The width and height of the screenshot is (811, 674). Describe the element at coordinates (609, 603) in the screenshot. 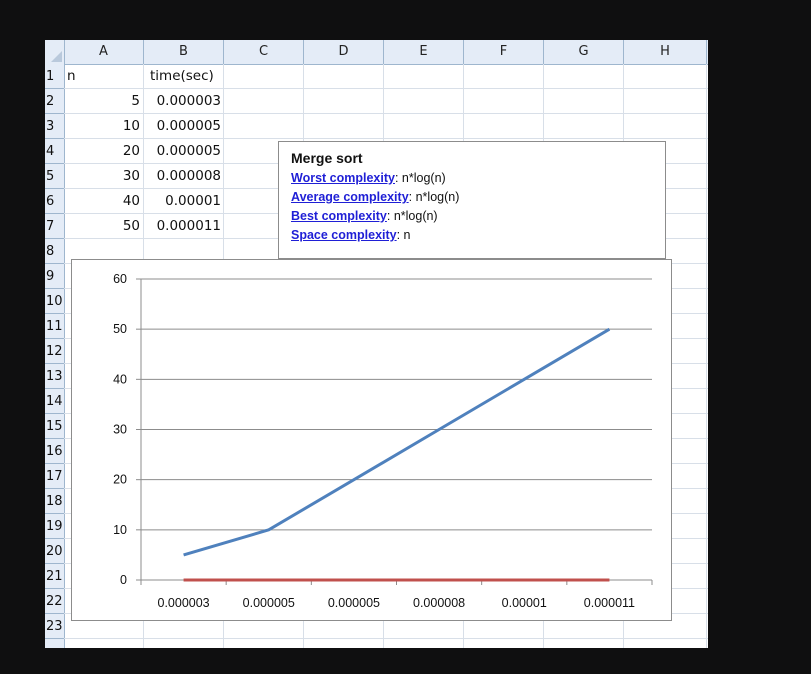

I see `x-tick-label: 0.000011` at that location.